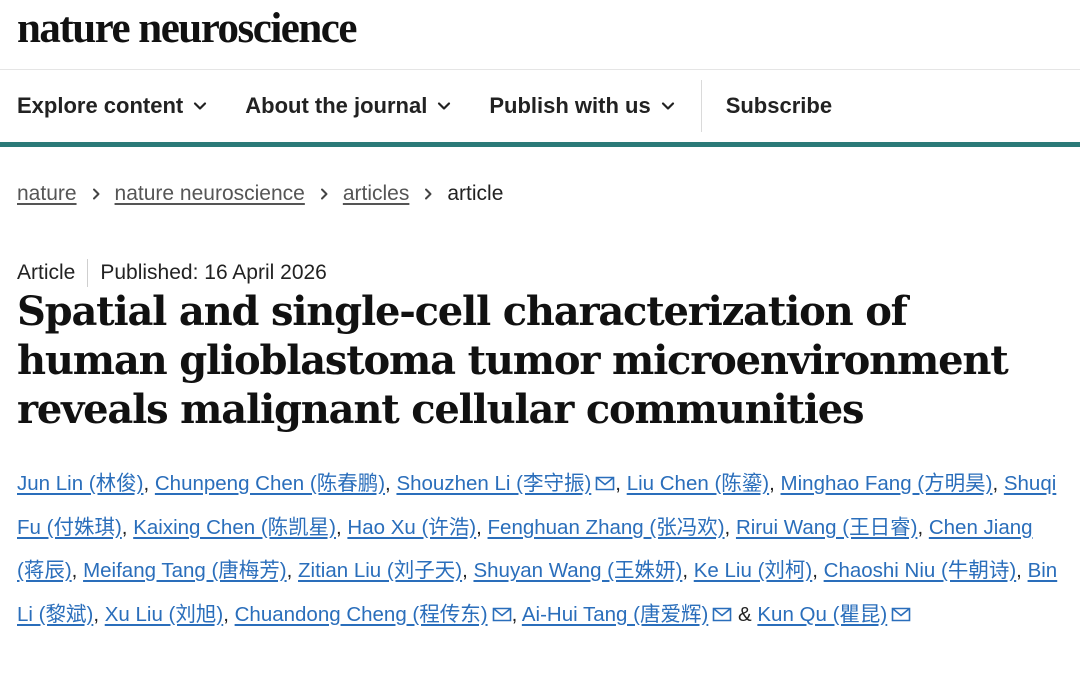  Describe the element at coordinates (100, 105) in the screenshot. I see `nav-explore-content-label: Explore content` at that location.